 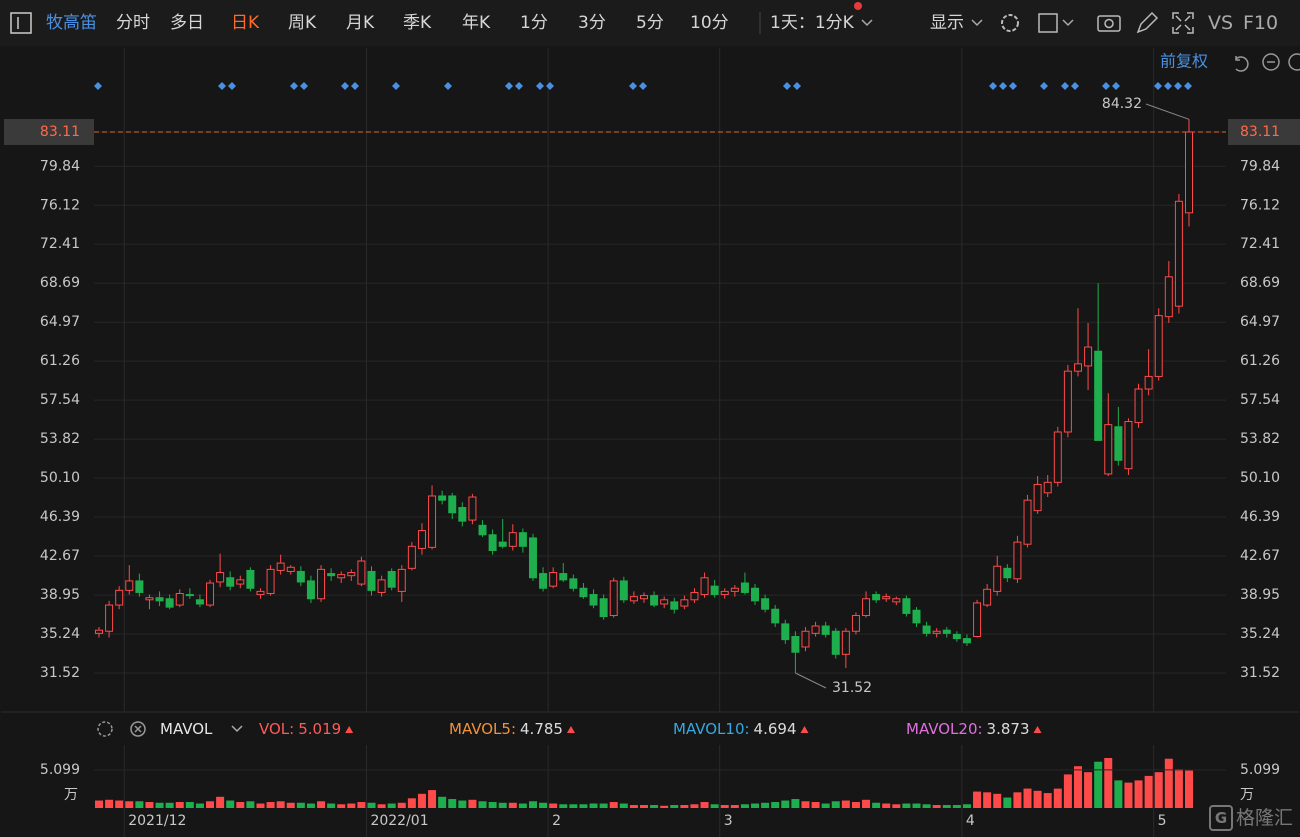 What do you see at coordinates (302, 23) in the screenshot?
I see `period-tab: 周K` at bounding box center [302, 23].